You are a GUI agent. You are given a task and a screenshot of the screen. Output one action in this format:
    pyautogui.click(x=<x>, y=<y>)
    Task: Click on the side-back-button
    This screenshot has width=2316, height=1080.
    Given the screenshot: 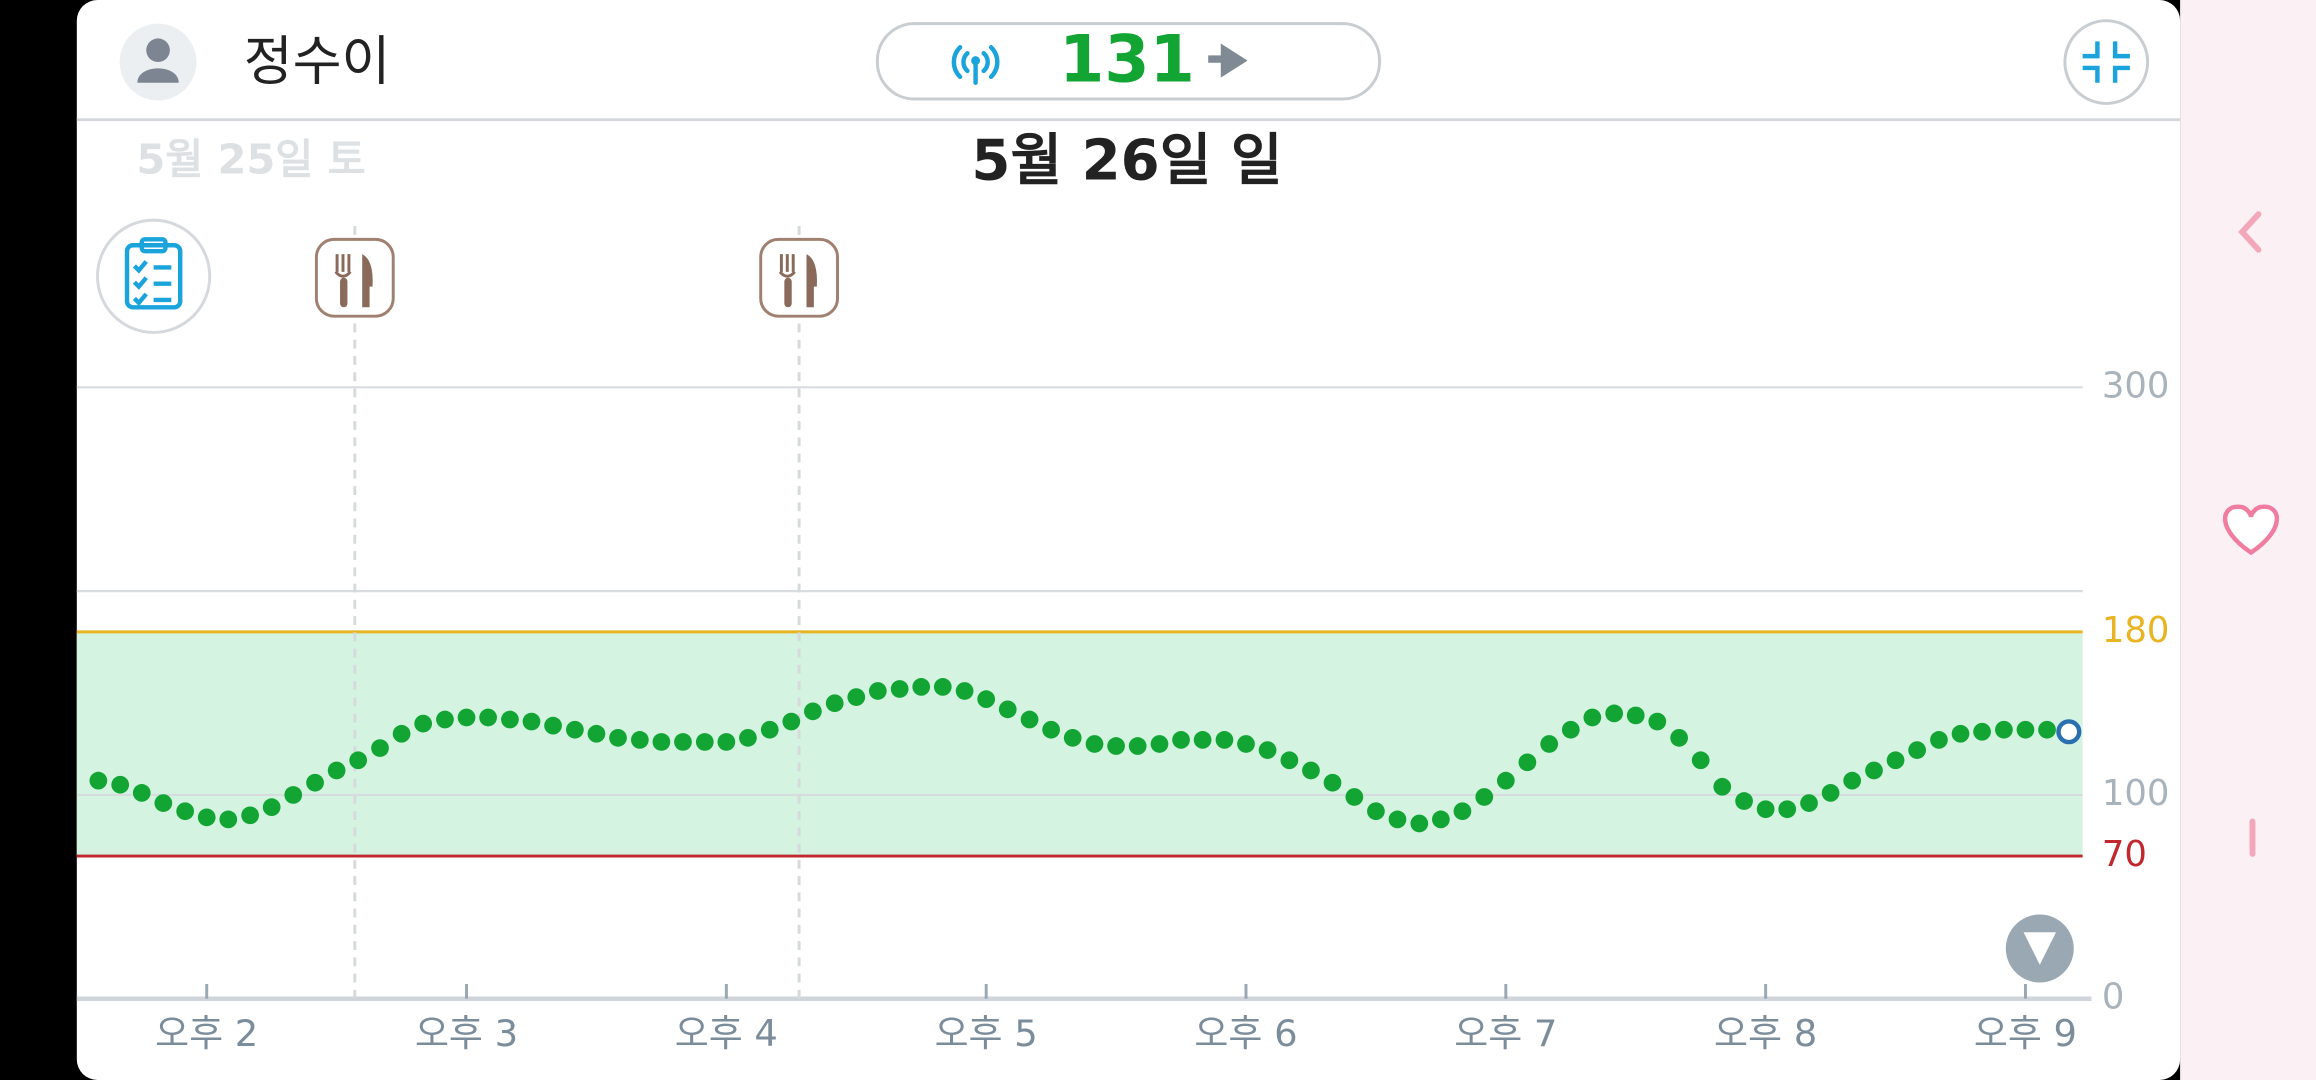 What is the action you would take?
    pyautogui.click(x=2250, y=232)
    